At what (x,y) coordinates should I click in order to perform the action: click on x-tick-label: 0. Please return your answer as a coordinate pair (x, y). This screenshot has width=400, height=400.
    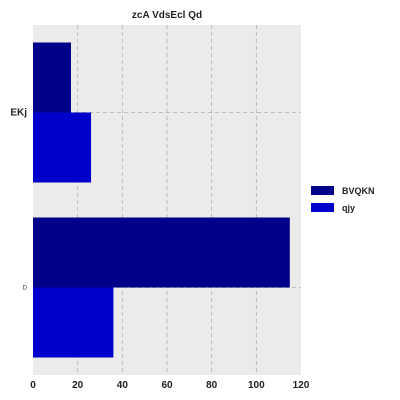
    Looking at the image, I should click on (33, 385).